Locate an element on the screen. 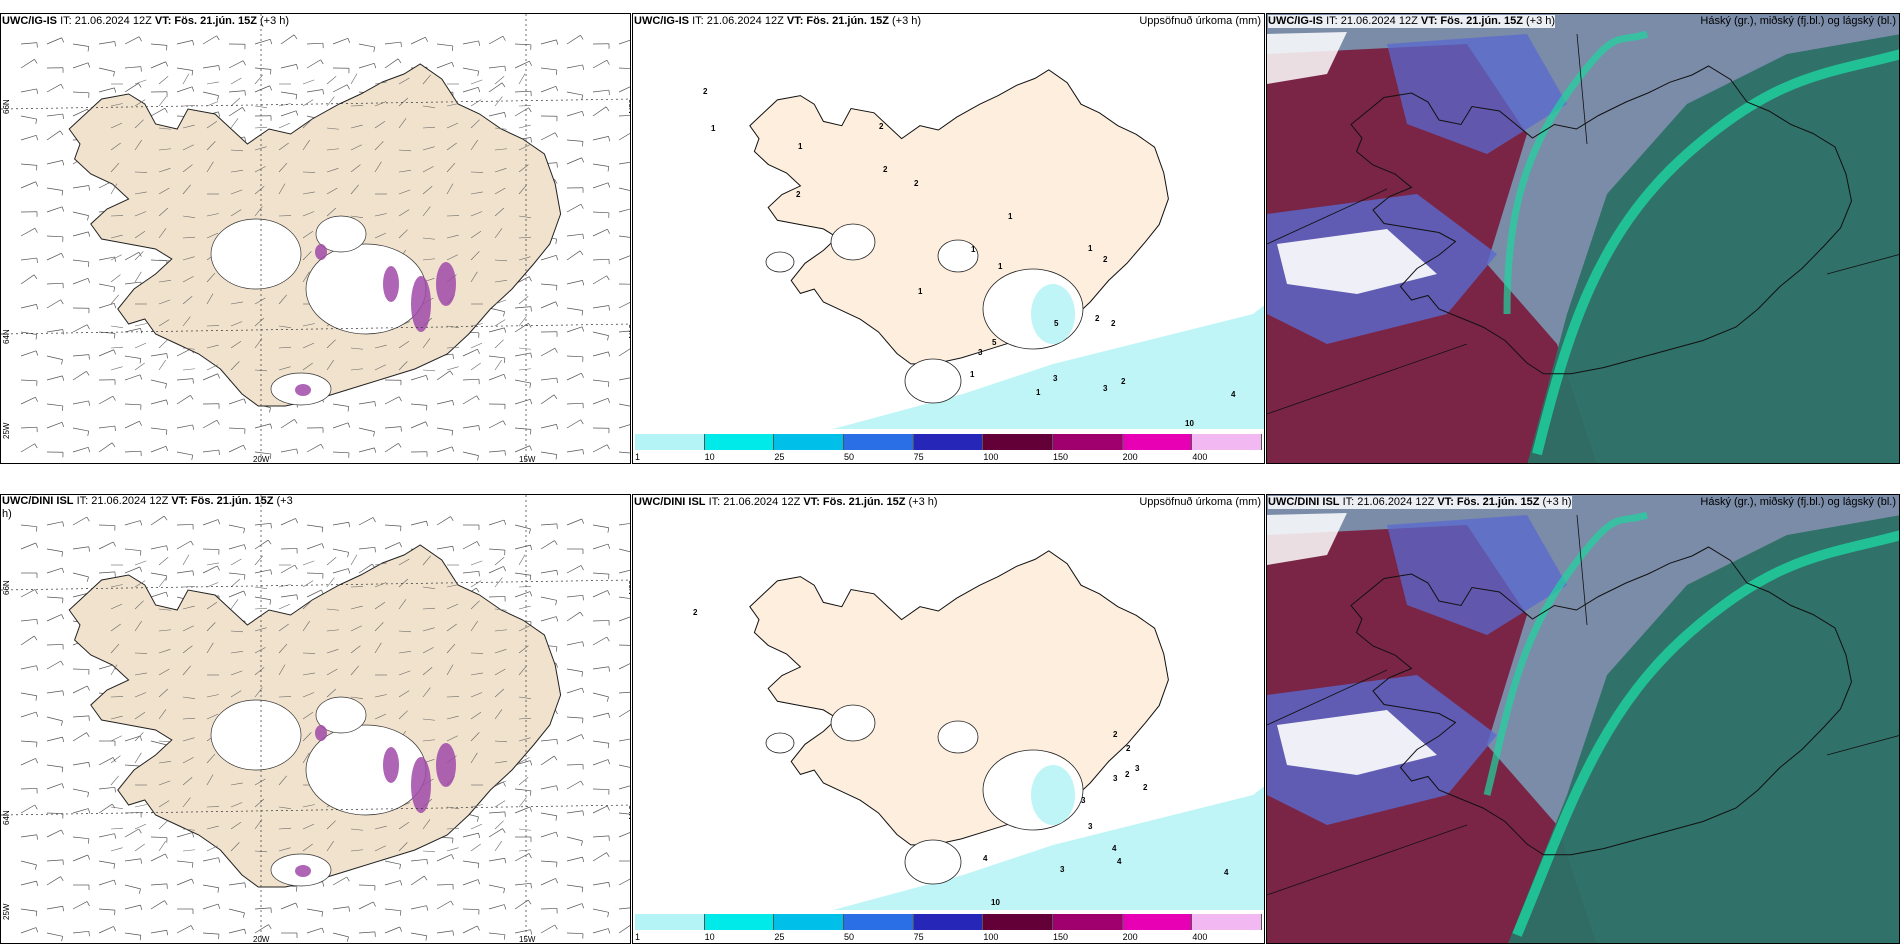  frontal-band is located at coordinates (1705, 733).